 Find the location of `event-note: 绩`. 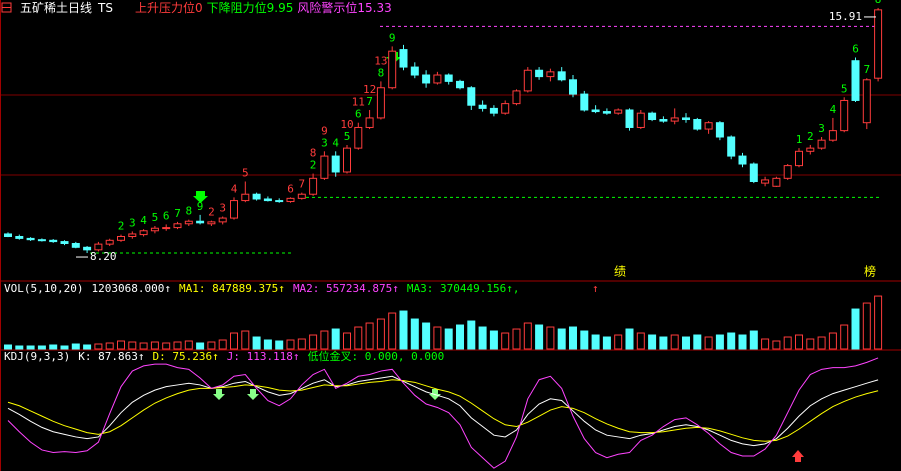

event-note: 绩 is located at coordinates (620, 272).